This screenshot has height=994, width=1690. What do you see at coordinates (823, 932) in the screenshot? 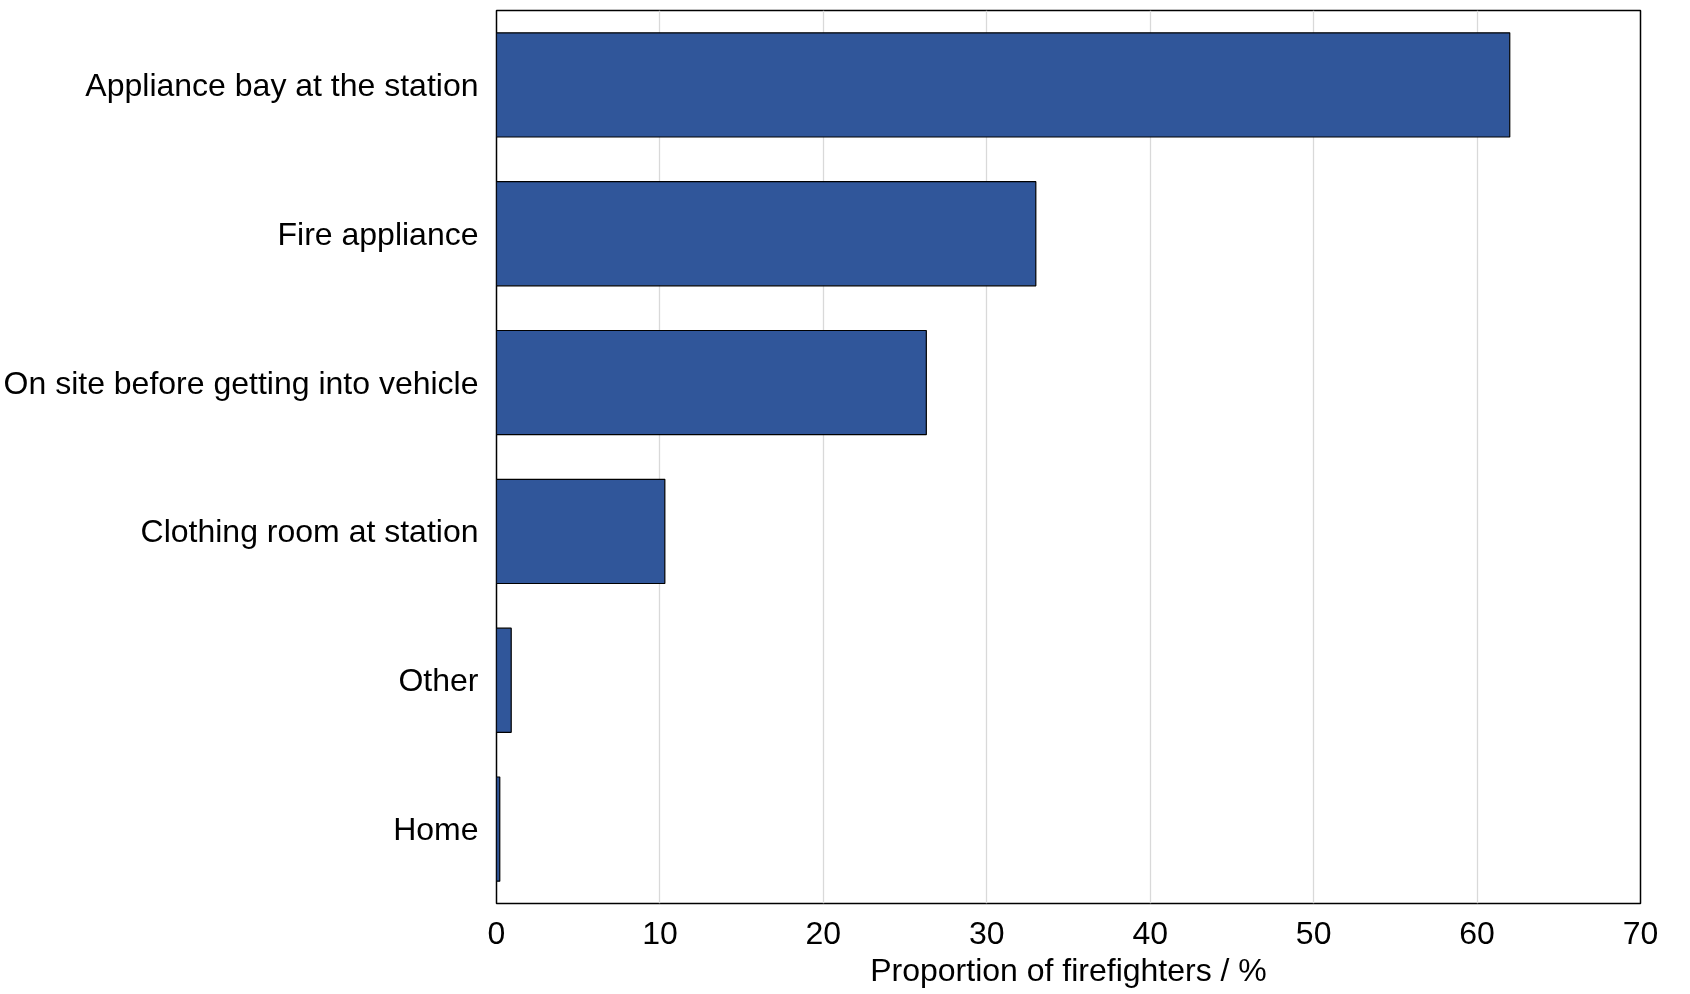
I see `x-tick-label: 20` at bounding box center [823, 932].